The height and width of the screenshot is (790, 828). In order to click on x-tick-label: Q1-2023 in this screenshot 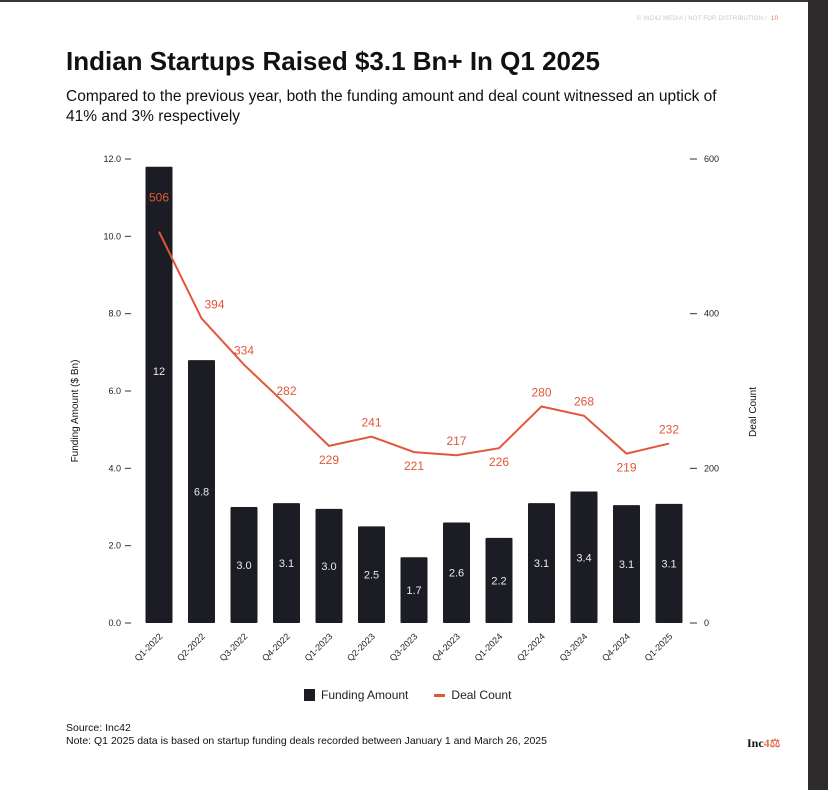, I will do `click(319, 647)`.